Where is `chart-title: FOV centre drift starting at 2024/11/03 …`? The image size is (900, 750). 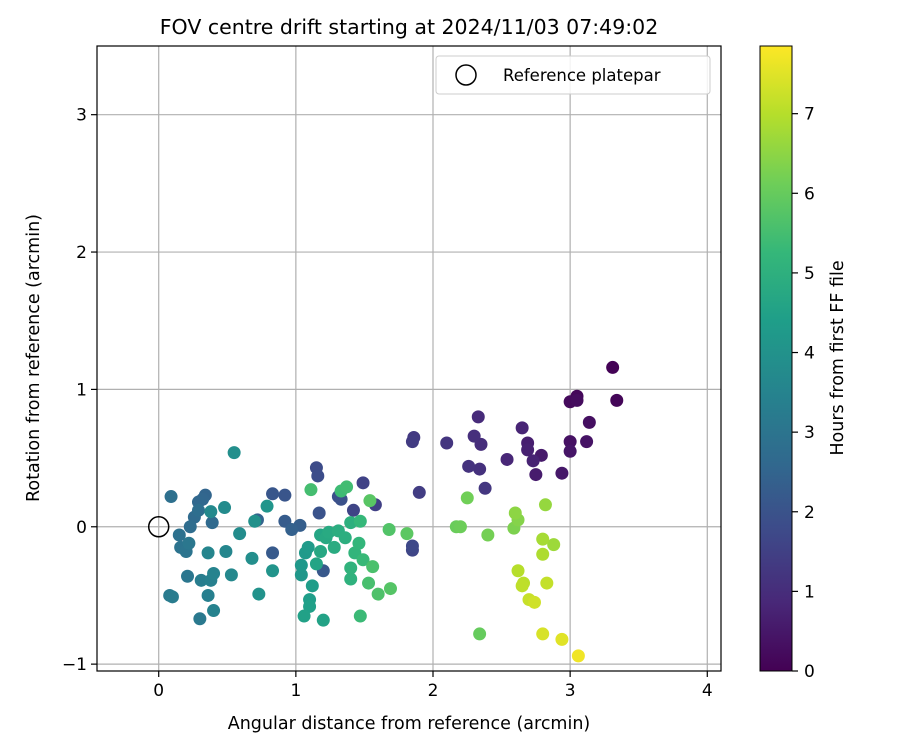 chart-title: FOV centre drift starting at 2024/11/03 … is located at coordinates (409, 27).